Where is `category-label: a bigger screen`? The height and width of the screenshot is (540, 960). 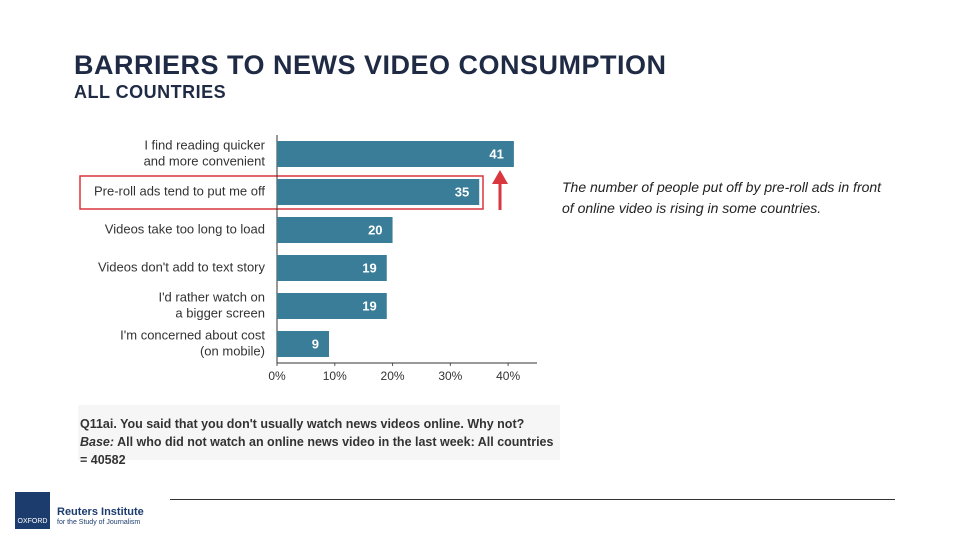
category-label: a bigger screen is located at coordinates (220, 312).